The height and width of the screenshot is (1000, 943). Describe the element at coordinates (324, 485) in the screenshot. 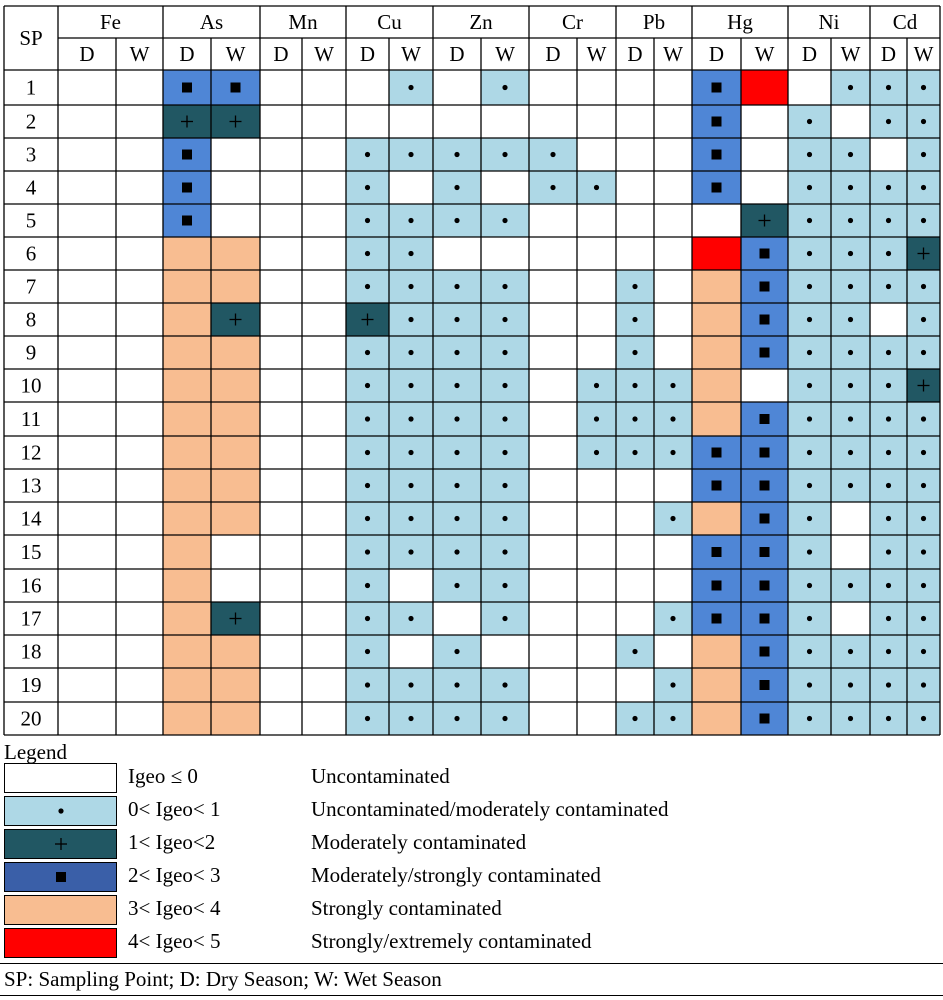

I see `cell-sp13-Mn-W` at that location.